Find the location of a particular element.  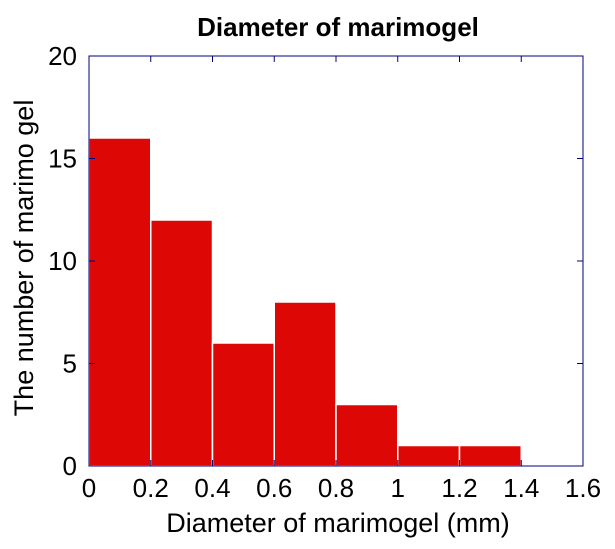

y-tick-label-2: 10 is located at coordinates (62, 261).